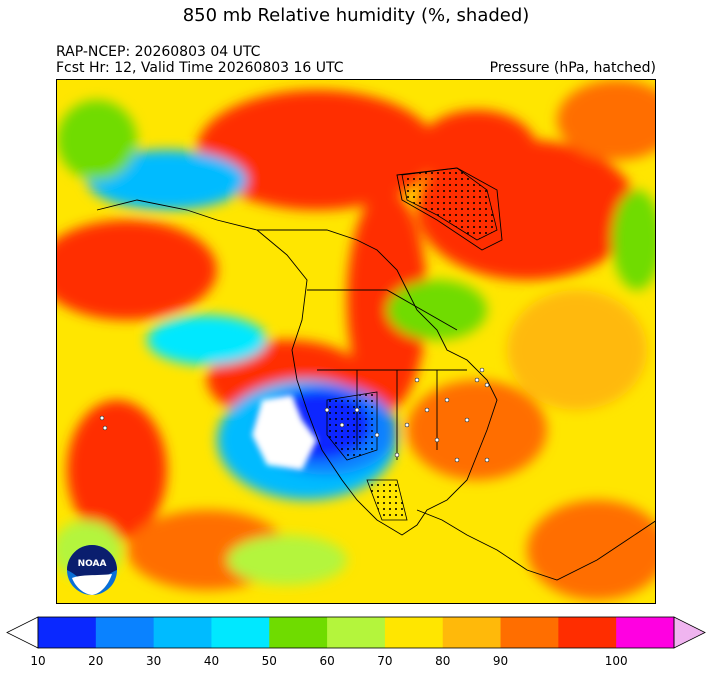  I want to click on colorbar-tick-label: 50, so click(269, 661).